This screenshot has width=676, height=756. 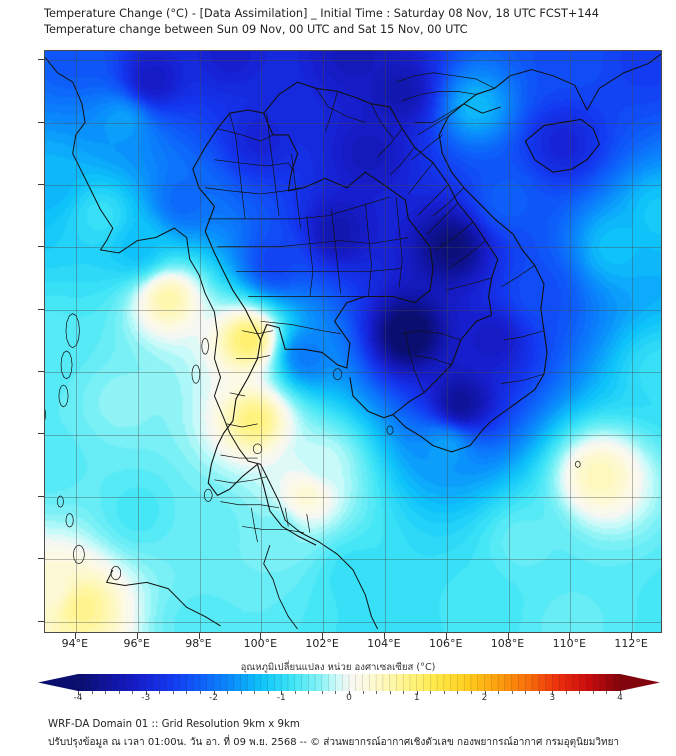 What do you see at coordinates (146, 698) in the screenshot?
I see `colorbar-tick-label: -3` at bounding box center [146, 698].